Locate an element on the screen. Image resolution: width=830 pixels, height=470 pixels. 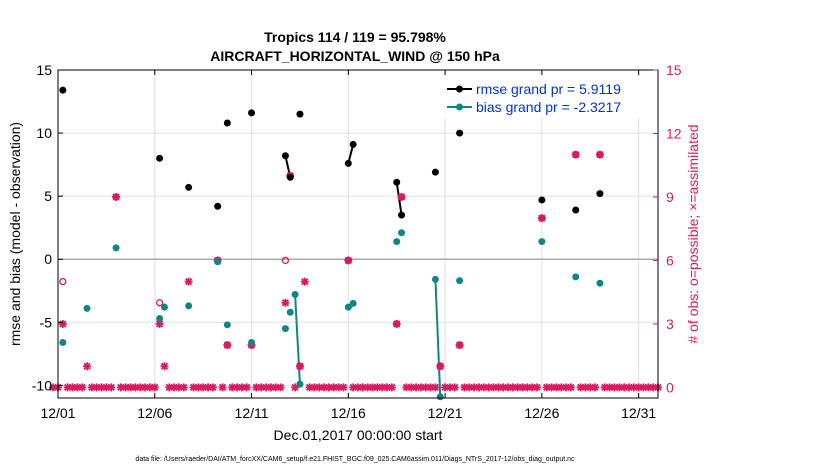
y-right-tick-label: 9 is located at coordinates (670, 197).